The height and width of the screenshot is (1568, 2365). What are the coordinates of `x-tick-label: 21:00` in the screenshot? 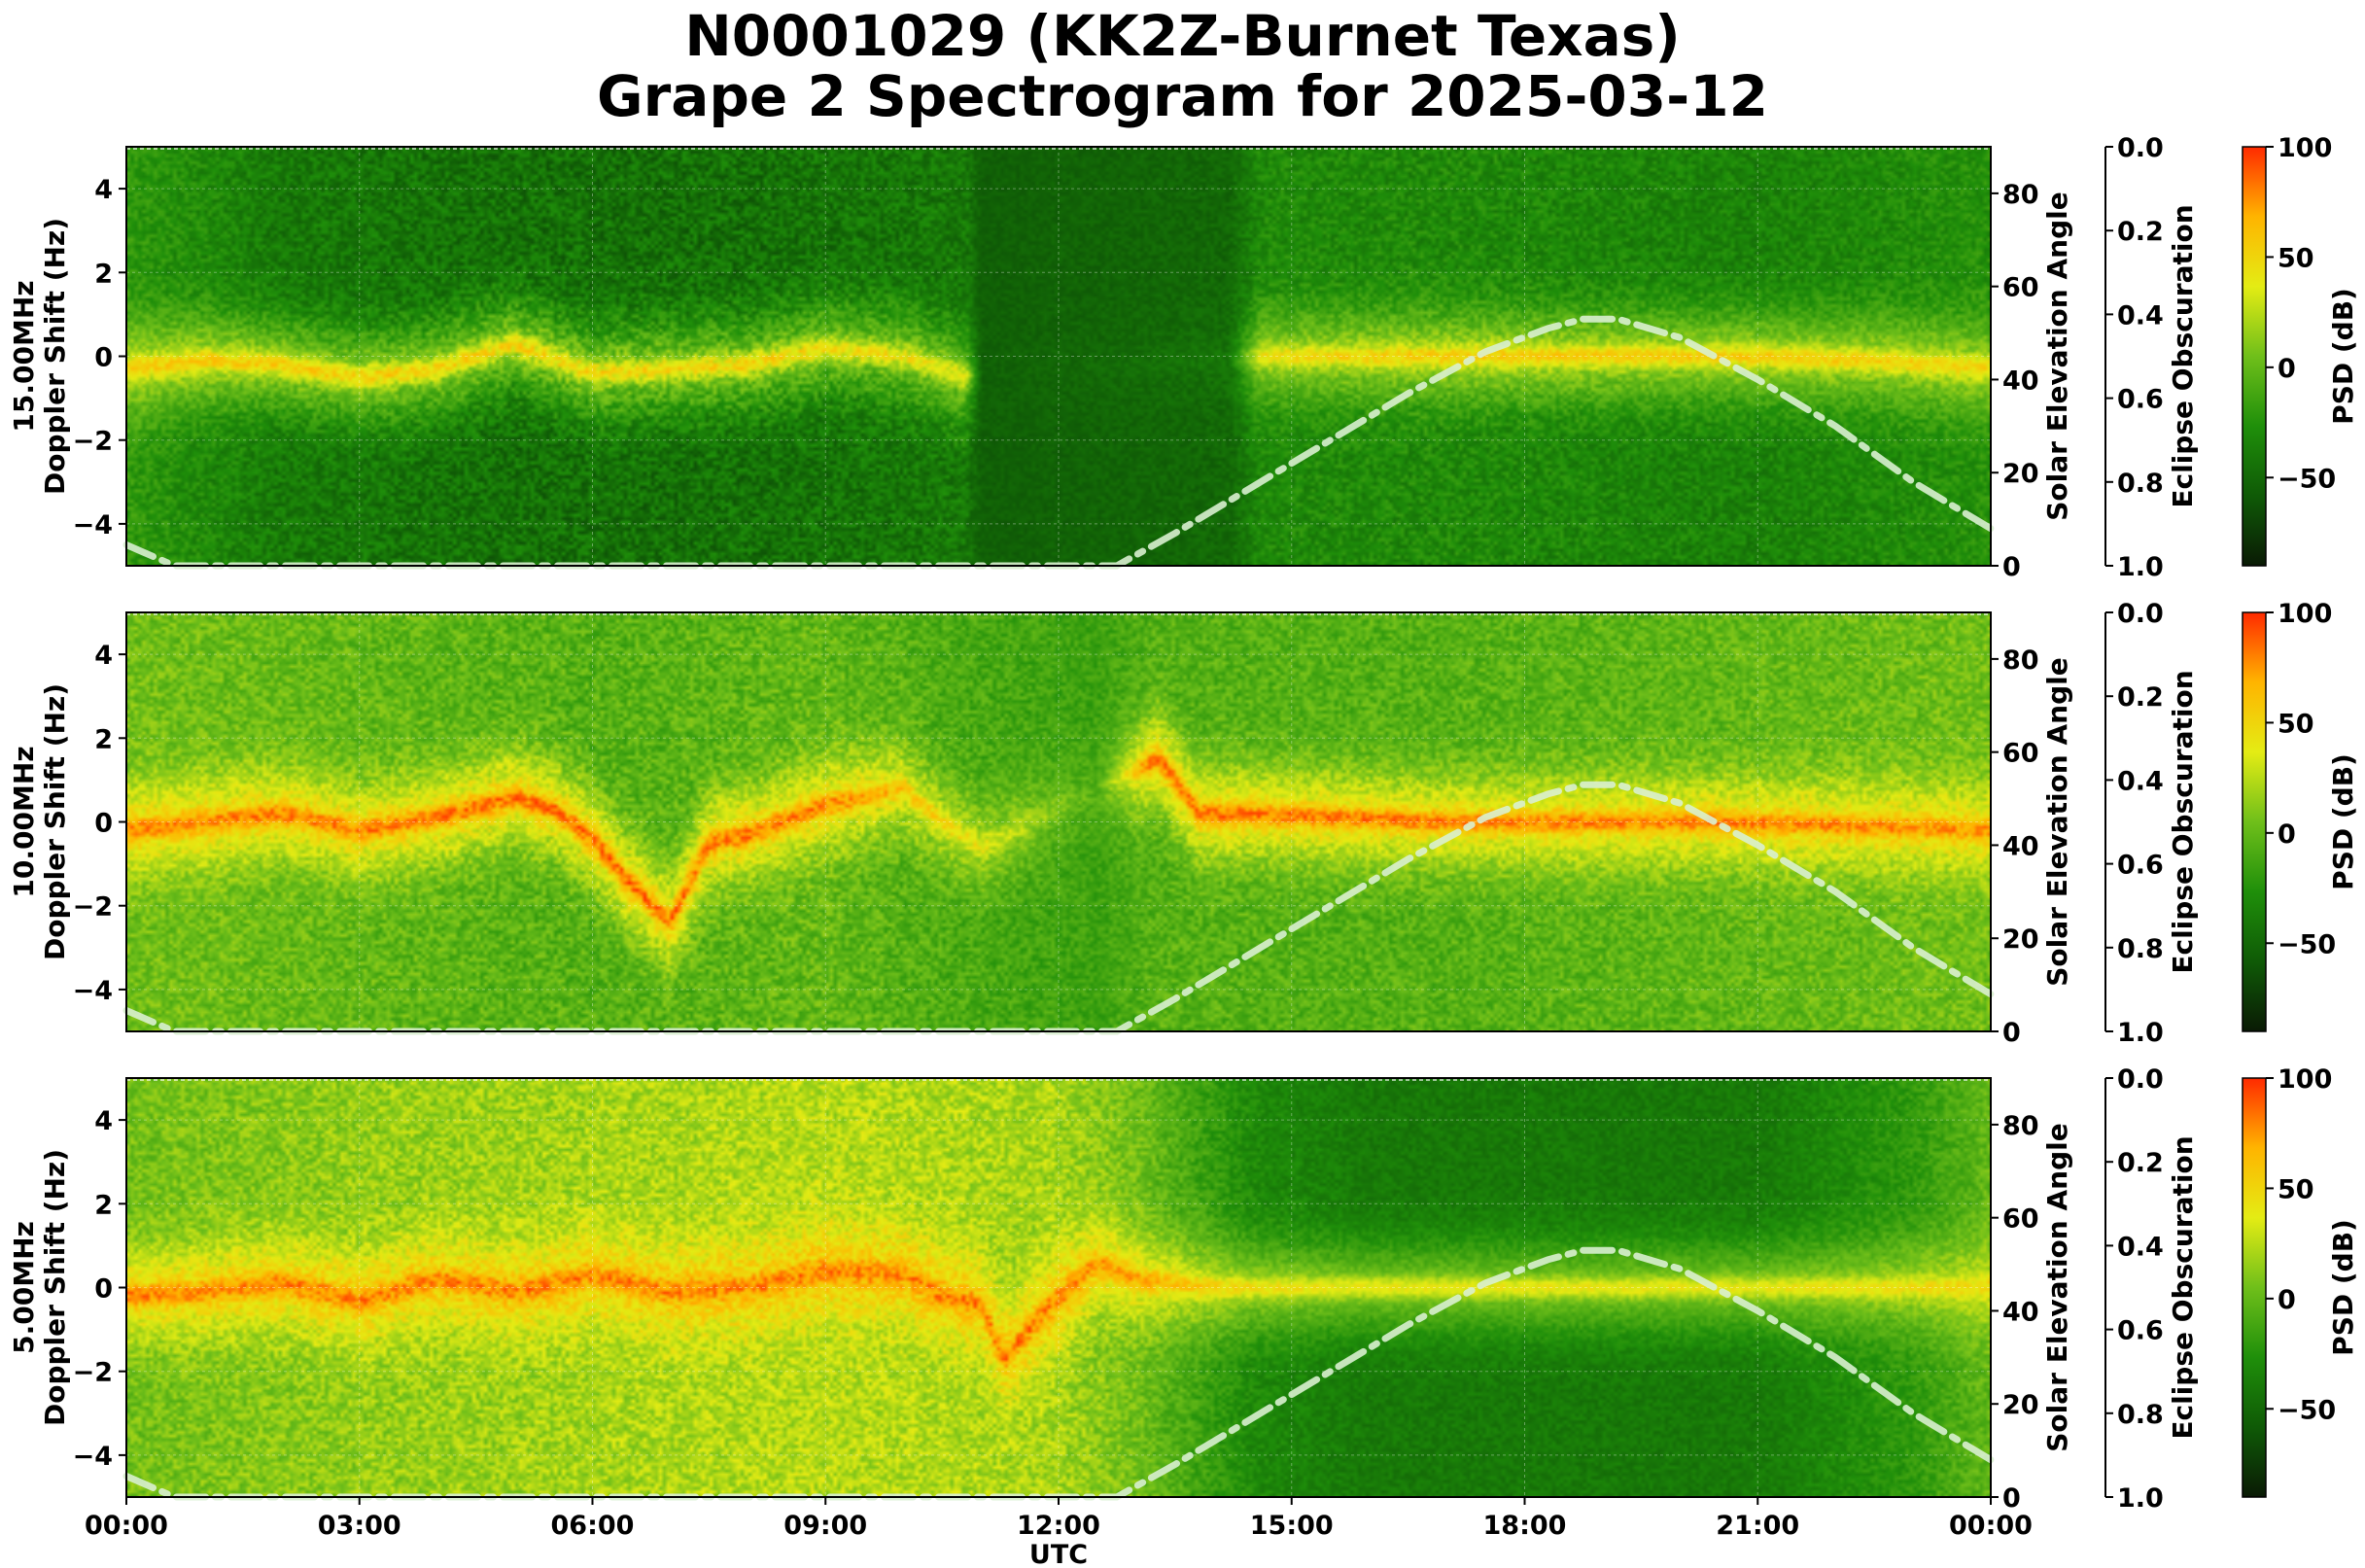 It's located at (1757, 1526).